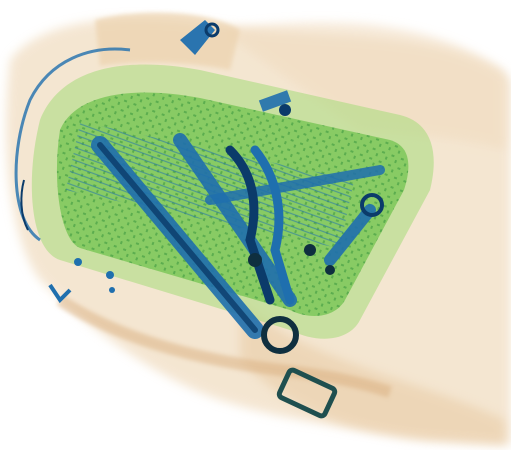 Image resolution: width=511 pixels, height=450 pixels. What do you see at coordinates (307, 393) in the screenshot?
I see `strap-buckle` at bounding box center [307, 393].